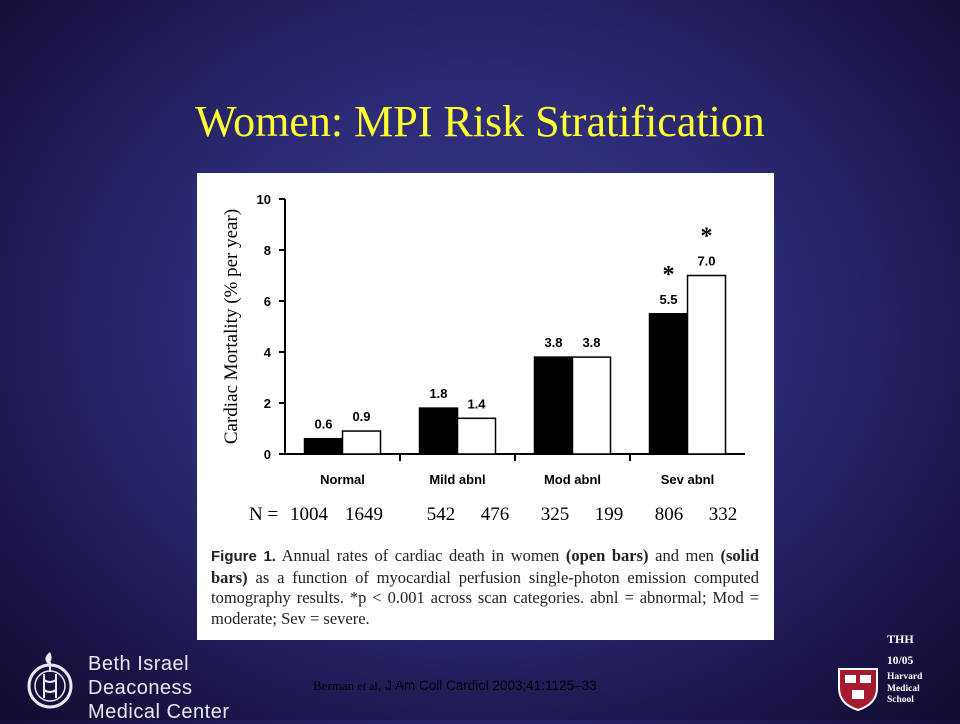  What do you see at coordinates (231, 326) in the screenshot?
I see `y-axis-label: Cardiac Mortality (% per year)` at bounding box center [231, 326].